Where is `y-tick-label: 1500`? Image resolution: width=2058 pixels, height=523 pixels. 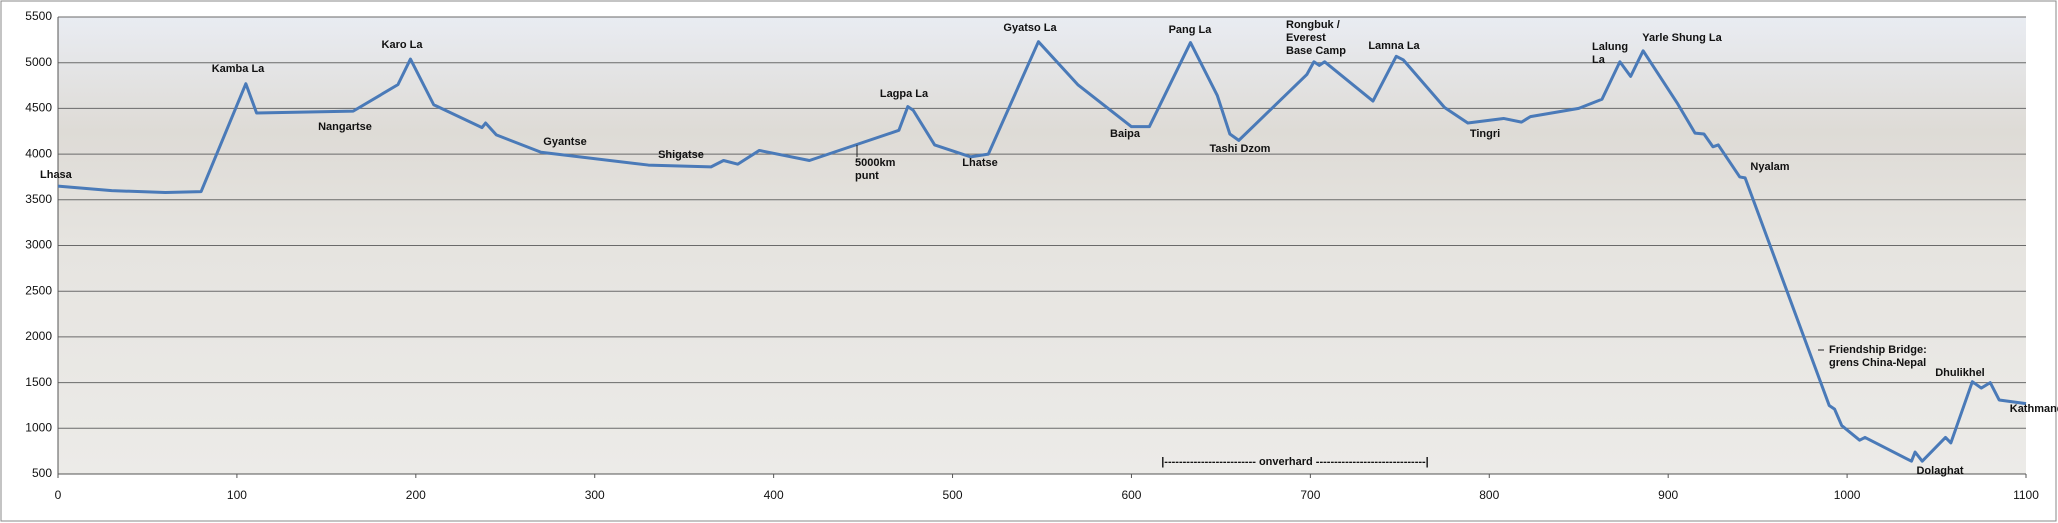 y-tick-label: 1500 is located at coordinates (38, 382).